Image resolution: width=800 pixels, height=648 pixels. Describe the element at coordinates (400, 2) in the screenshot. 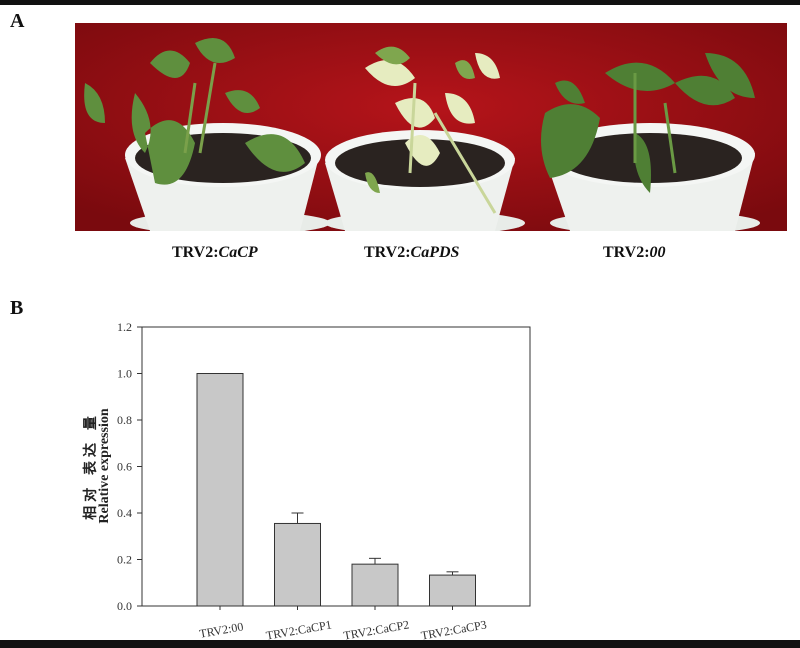

I see `top-border` at that location.